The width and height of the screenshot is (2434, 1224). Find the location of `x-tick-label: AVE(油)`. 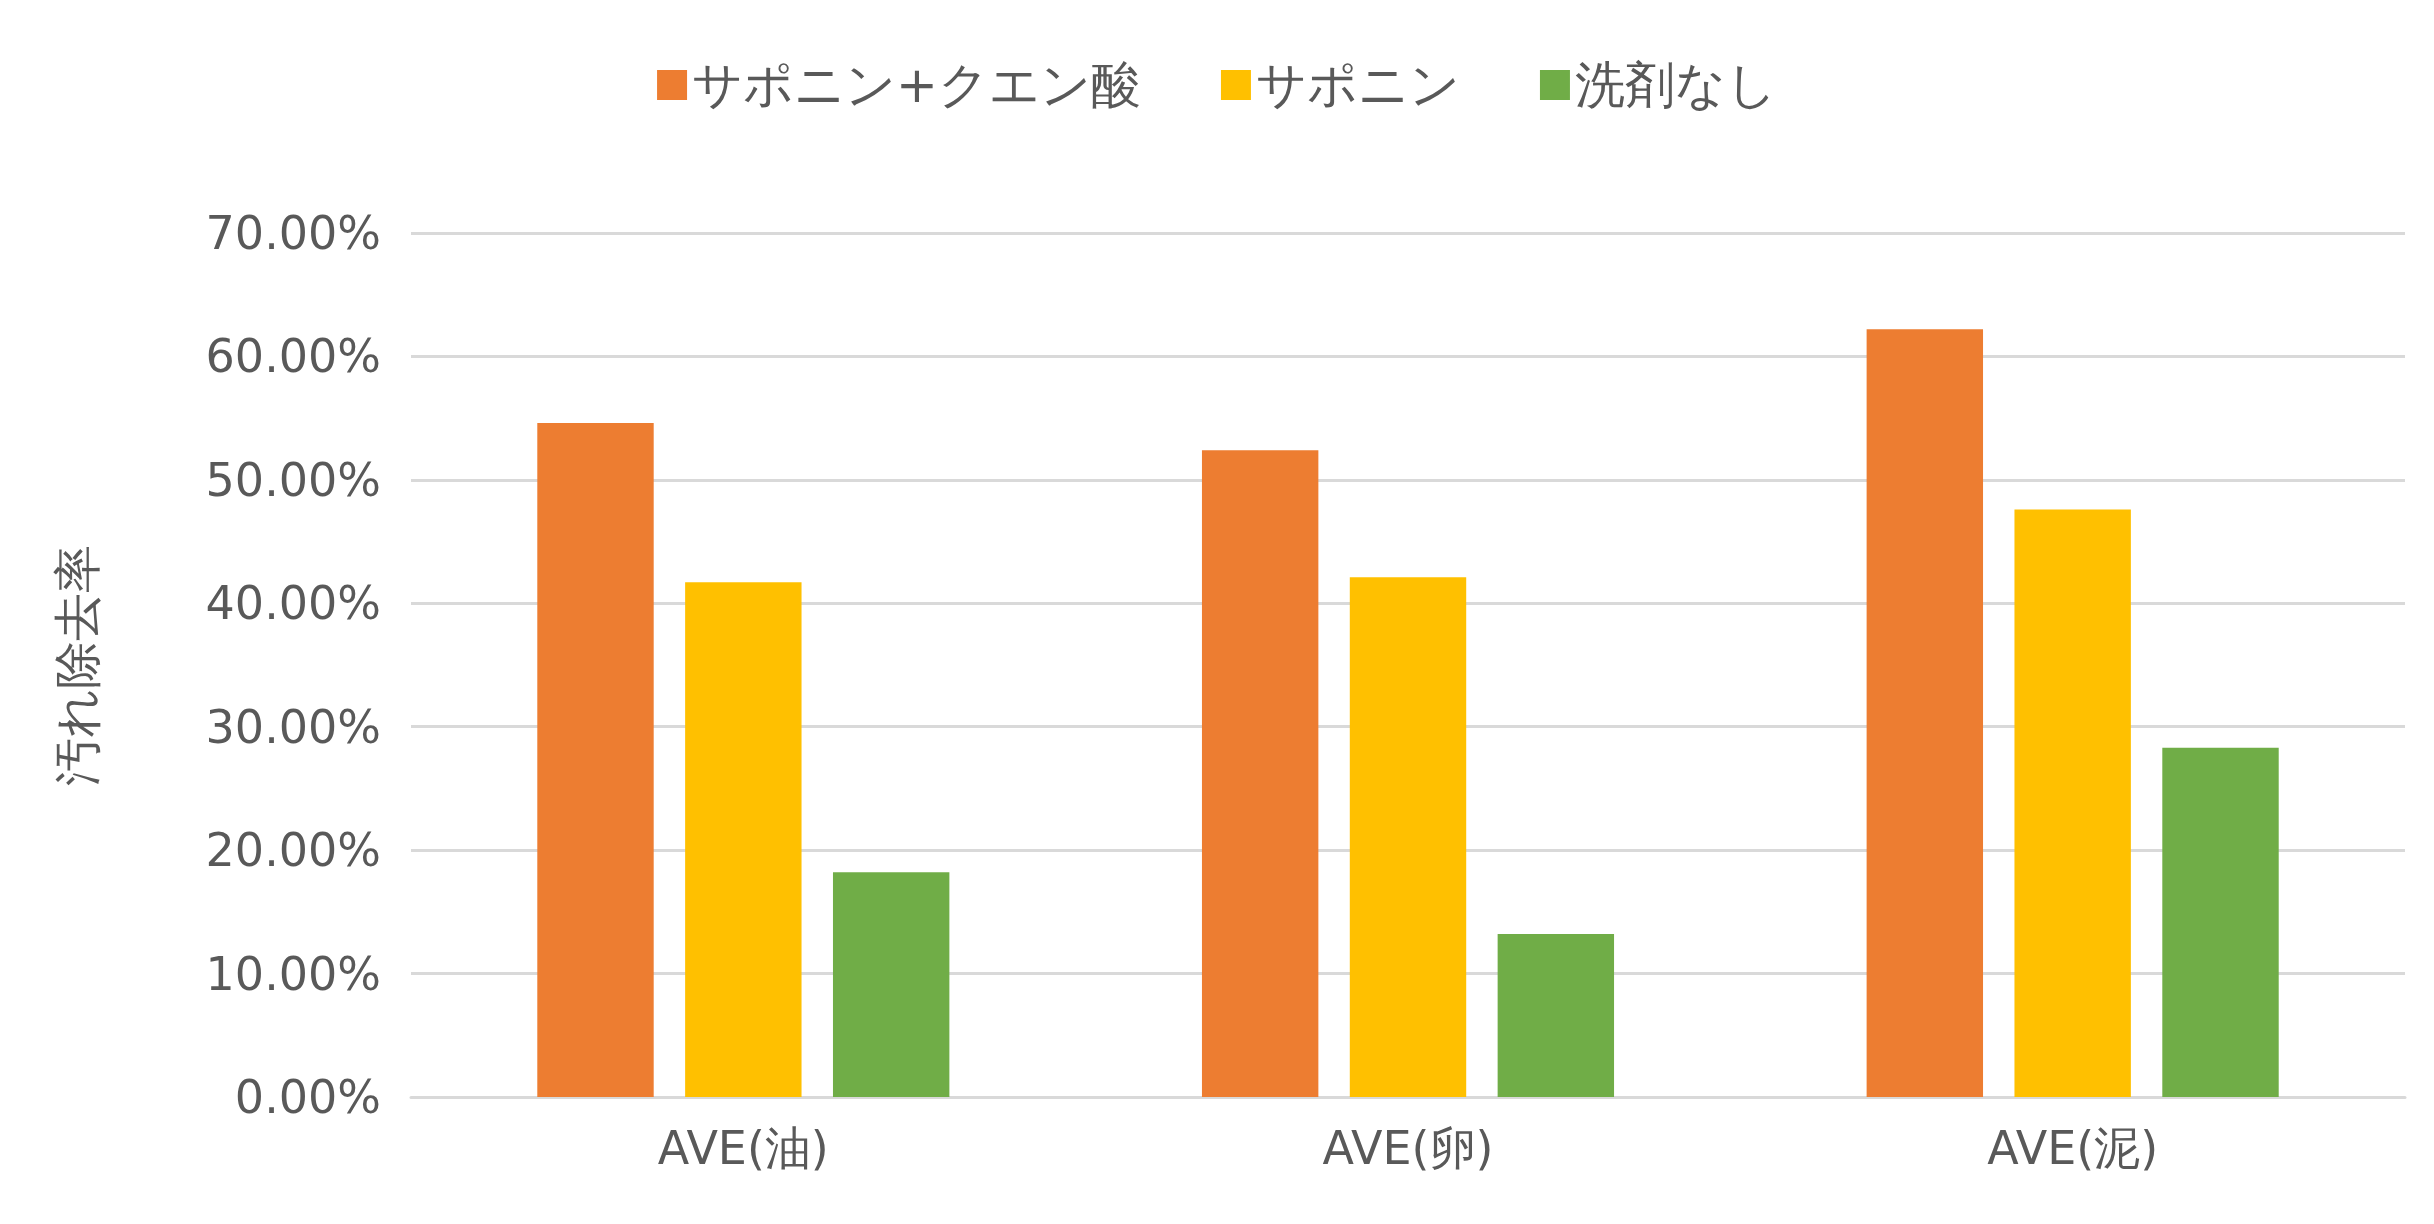

x-tick-label: AVE(油) is located at coordinates (743, 1148).